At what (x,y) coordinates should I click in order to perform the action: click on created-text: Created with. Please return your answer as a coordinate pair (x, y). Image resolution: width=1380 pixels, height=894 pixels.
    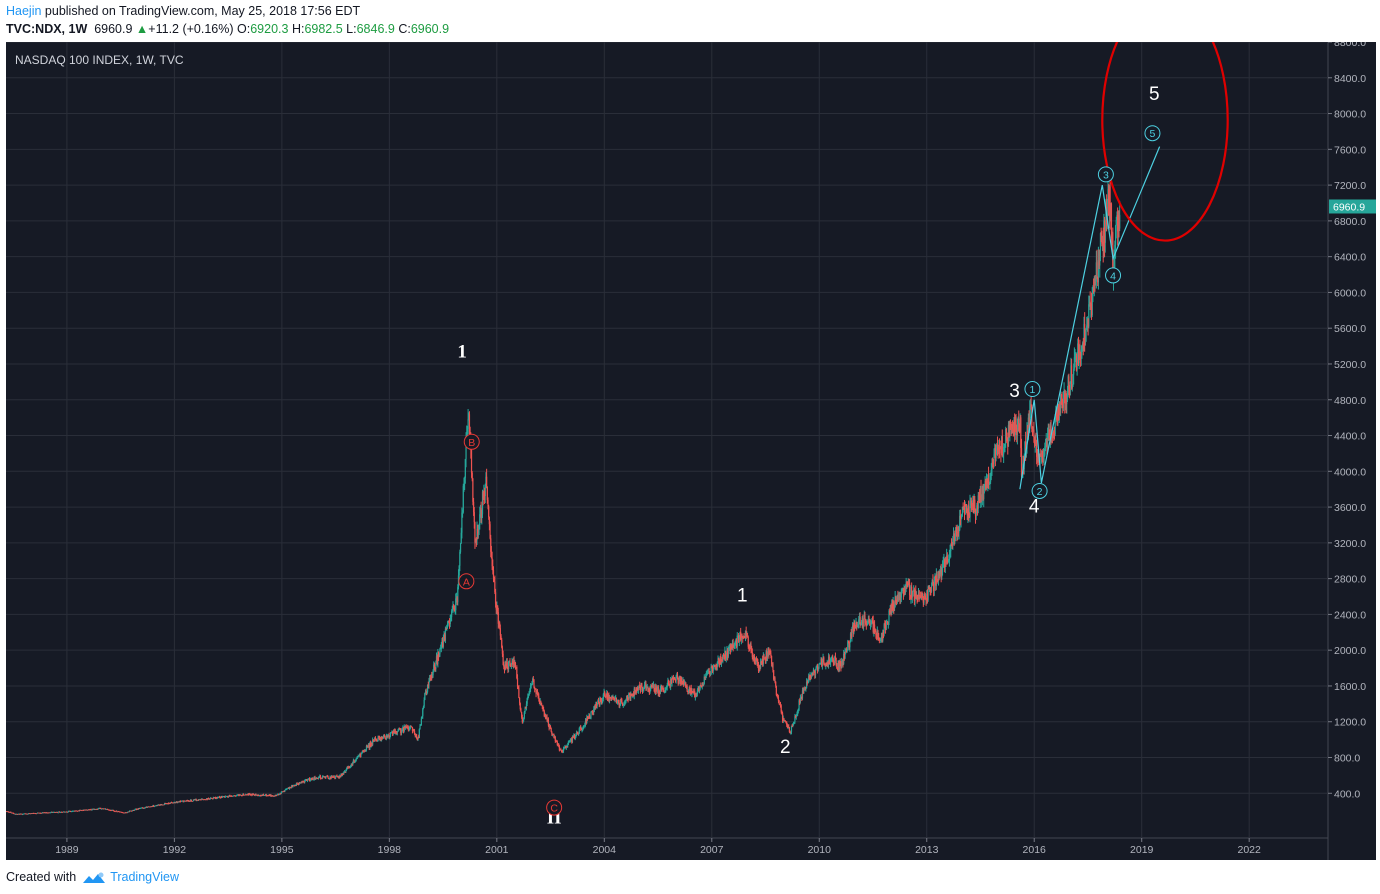
    Looking at the image, I should click on (41, 877).